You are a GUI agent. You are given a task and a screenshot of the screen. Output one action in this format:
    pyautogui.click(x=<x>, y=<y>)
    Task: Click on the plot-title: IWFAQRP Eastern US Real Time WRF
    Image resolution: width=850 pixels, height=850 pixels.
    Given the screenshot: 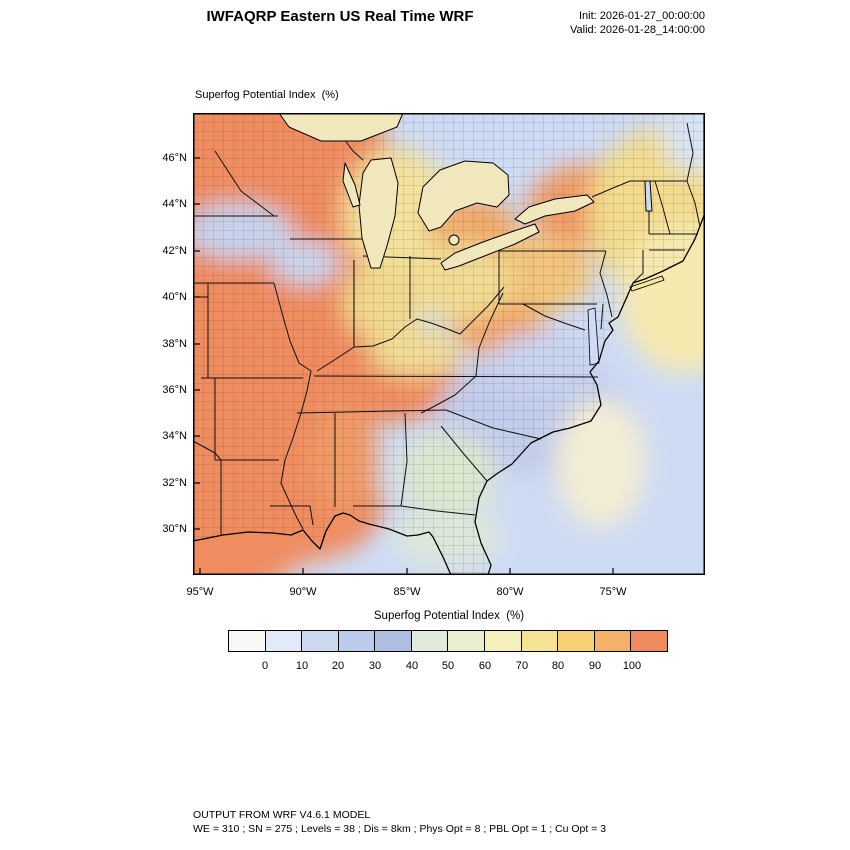 What is the action you would take?
    pyautogui.click(x=340, y=16)
    